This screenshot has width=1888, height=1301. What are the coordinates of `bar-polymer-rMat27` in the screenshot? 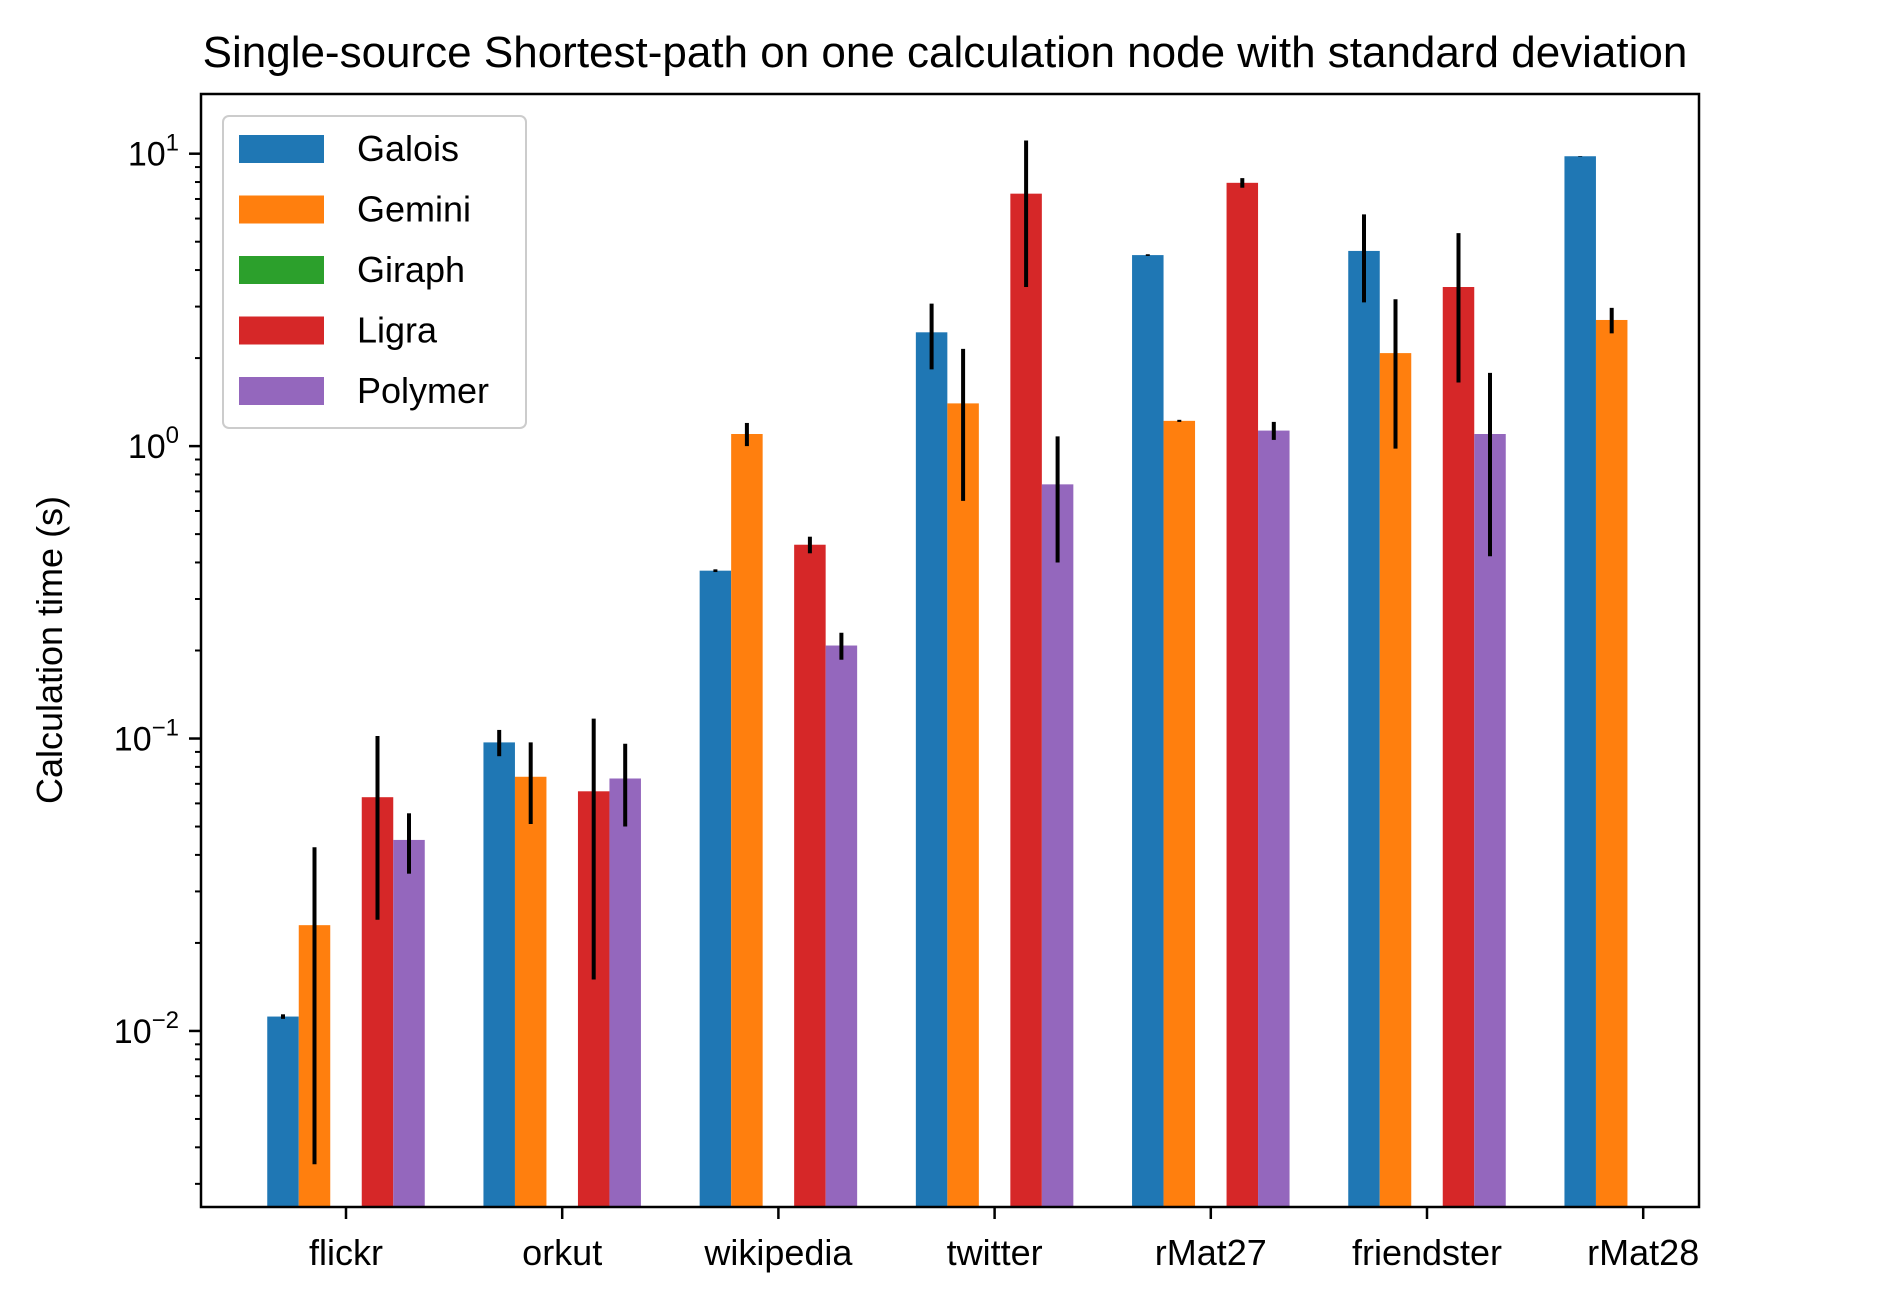 It's located at (1274, 819).